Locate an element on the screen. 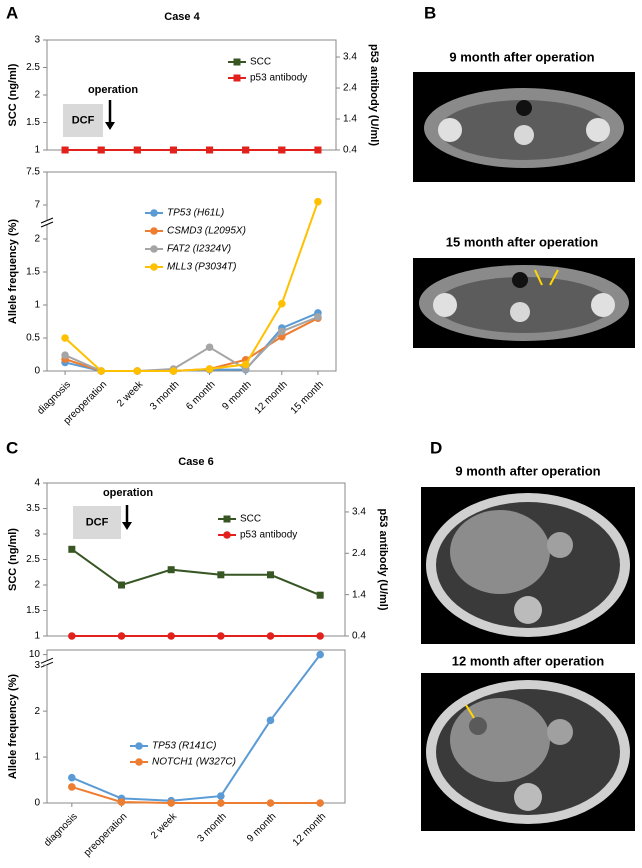 The height and width of the screenshot is (868, 642). panel-label: A is located at coordinates (12, 12).